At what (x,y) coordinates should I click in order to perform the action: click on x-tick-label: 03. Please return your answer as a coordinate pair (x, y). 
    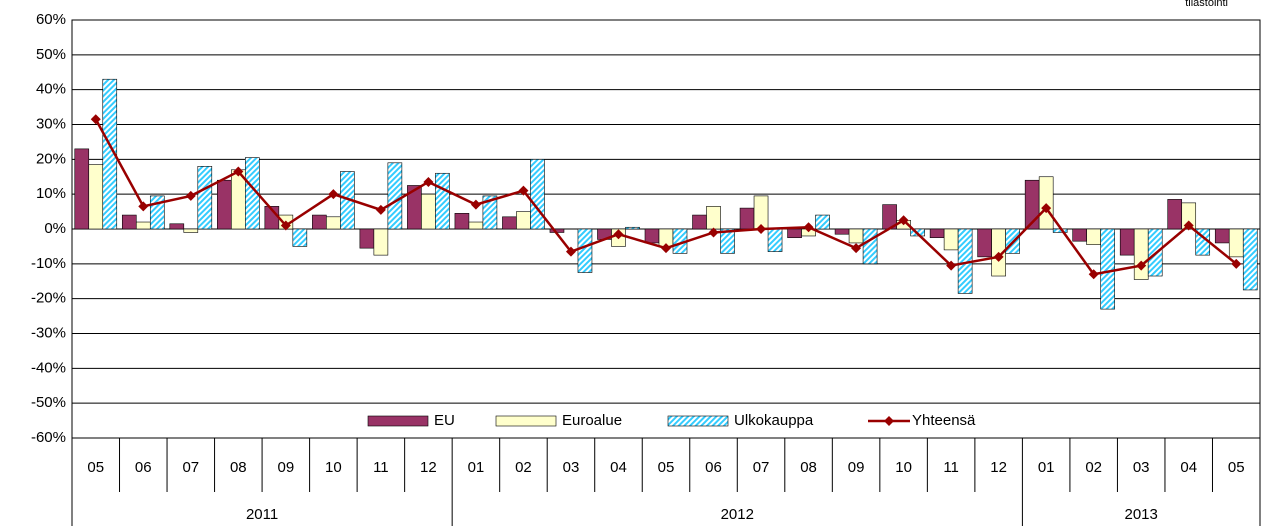
    Looking at the image, I should click on (571, 467).